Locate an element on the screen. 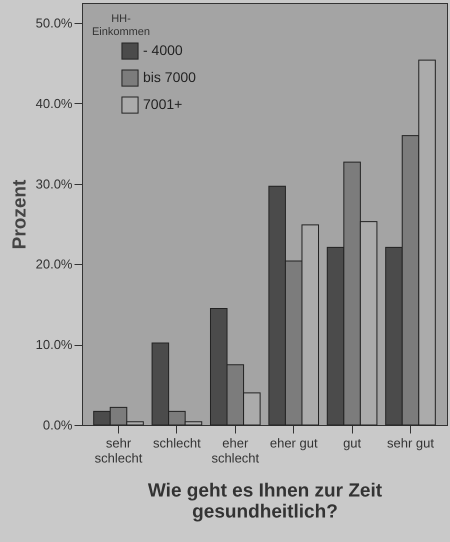 The image size is (450, 542). y-axis-title: Prozent is located at coordinates (20, 214).